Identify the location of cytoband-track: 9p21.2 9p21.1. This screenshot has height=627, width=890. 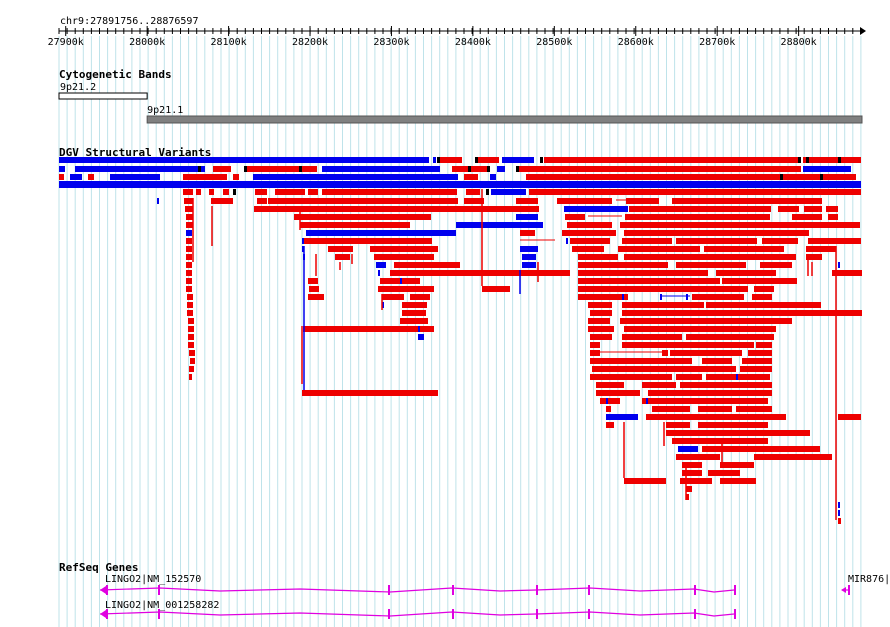
(460, 103).